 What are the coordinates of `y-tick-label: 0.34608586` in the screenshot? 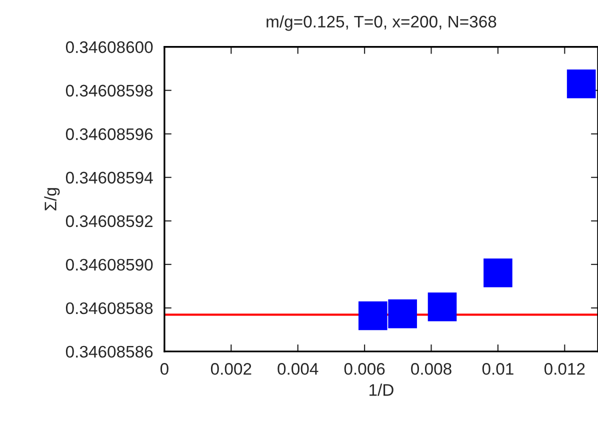 It's located at (109, 352).